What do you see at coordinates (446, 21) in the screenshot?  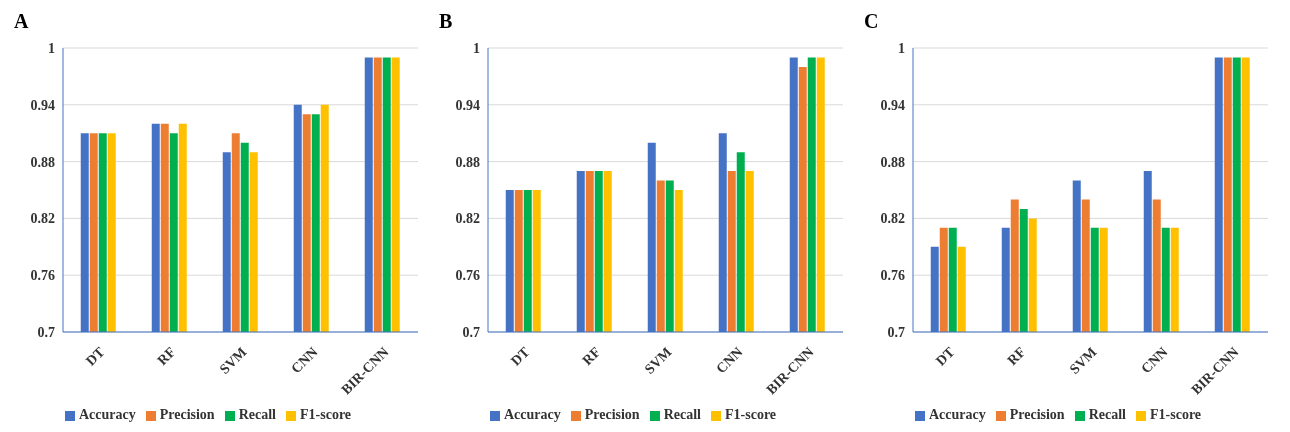 I see `chart-title: B` at bounding box center [446, 21].